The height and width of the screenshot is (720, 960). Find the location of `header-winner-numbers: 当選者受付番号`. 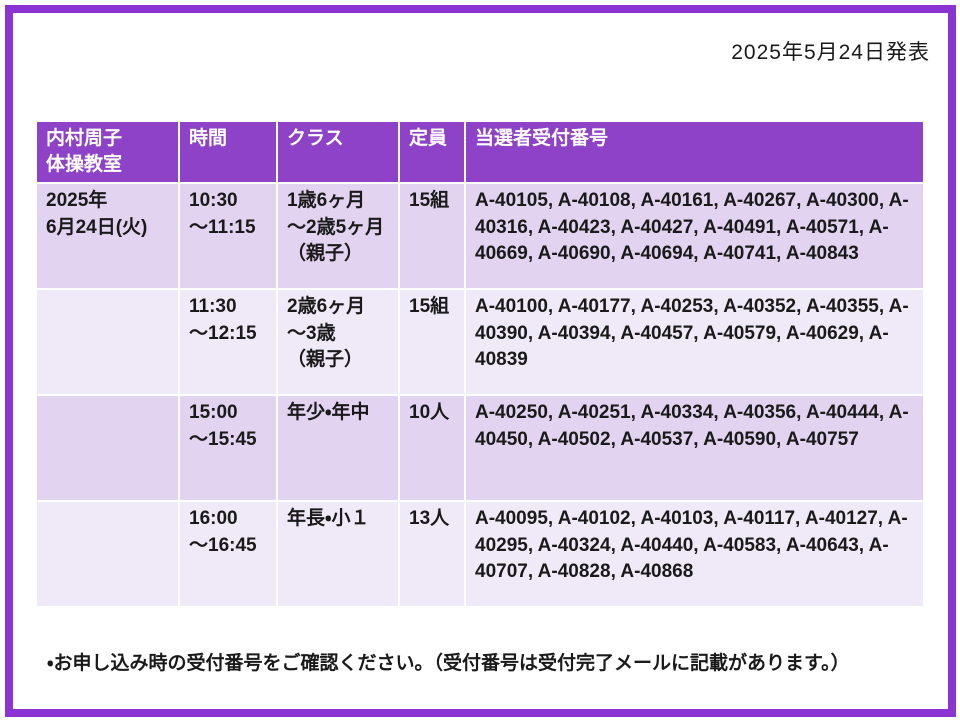

header-winner-numbers: 当選者受付番号 is located at coordinates (694, 152).